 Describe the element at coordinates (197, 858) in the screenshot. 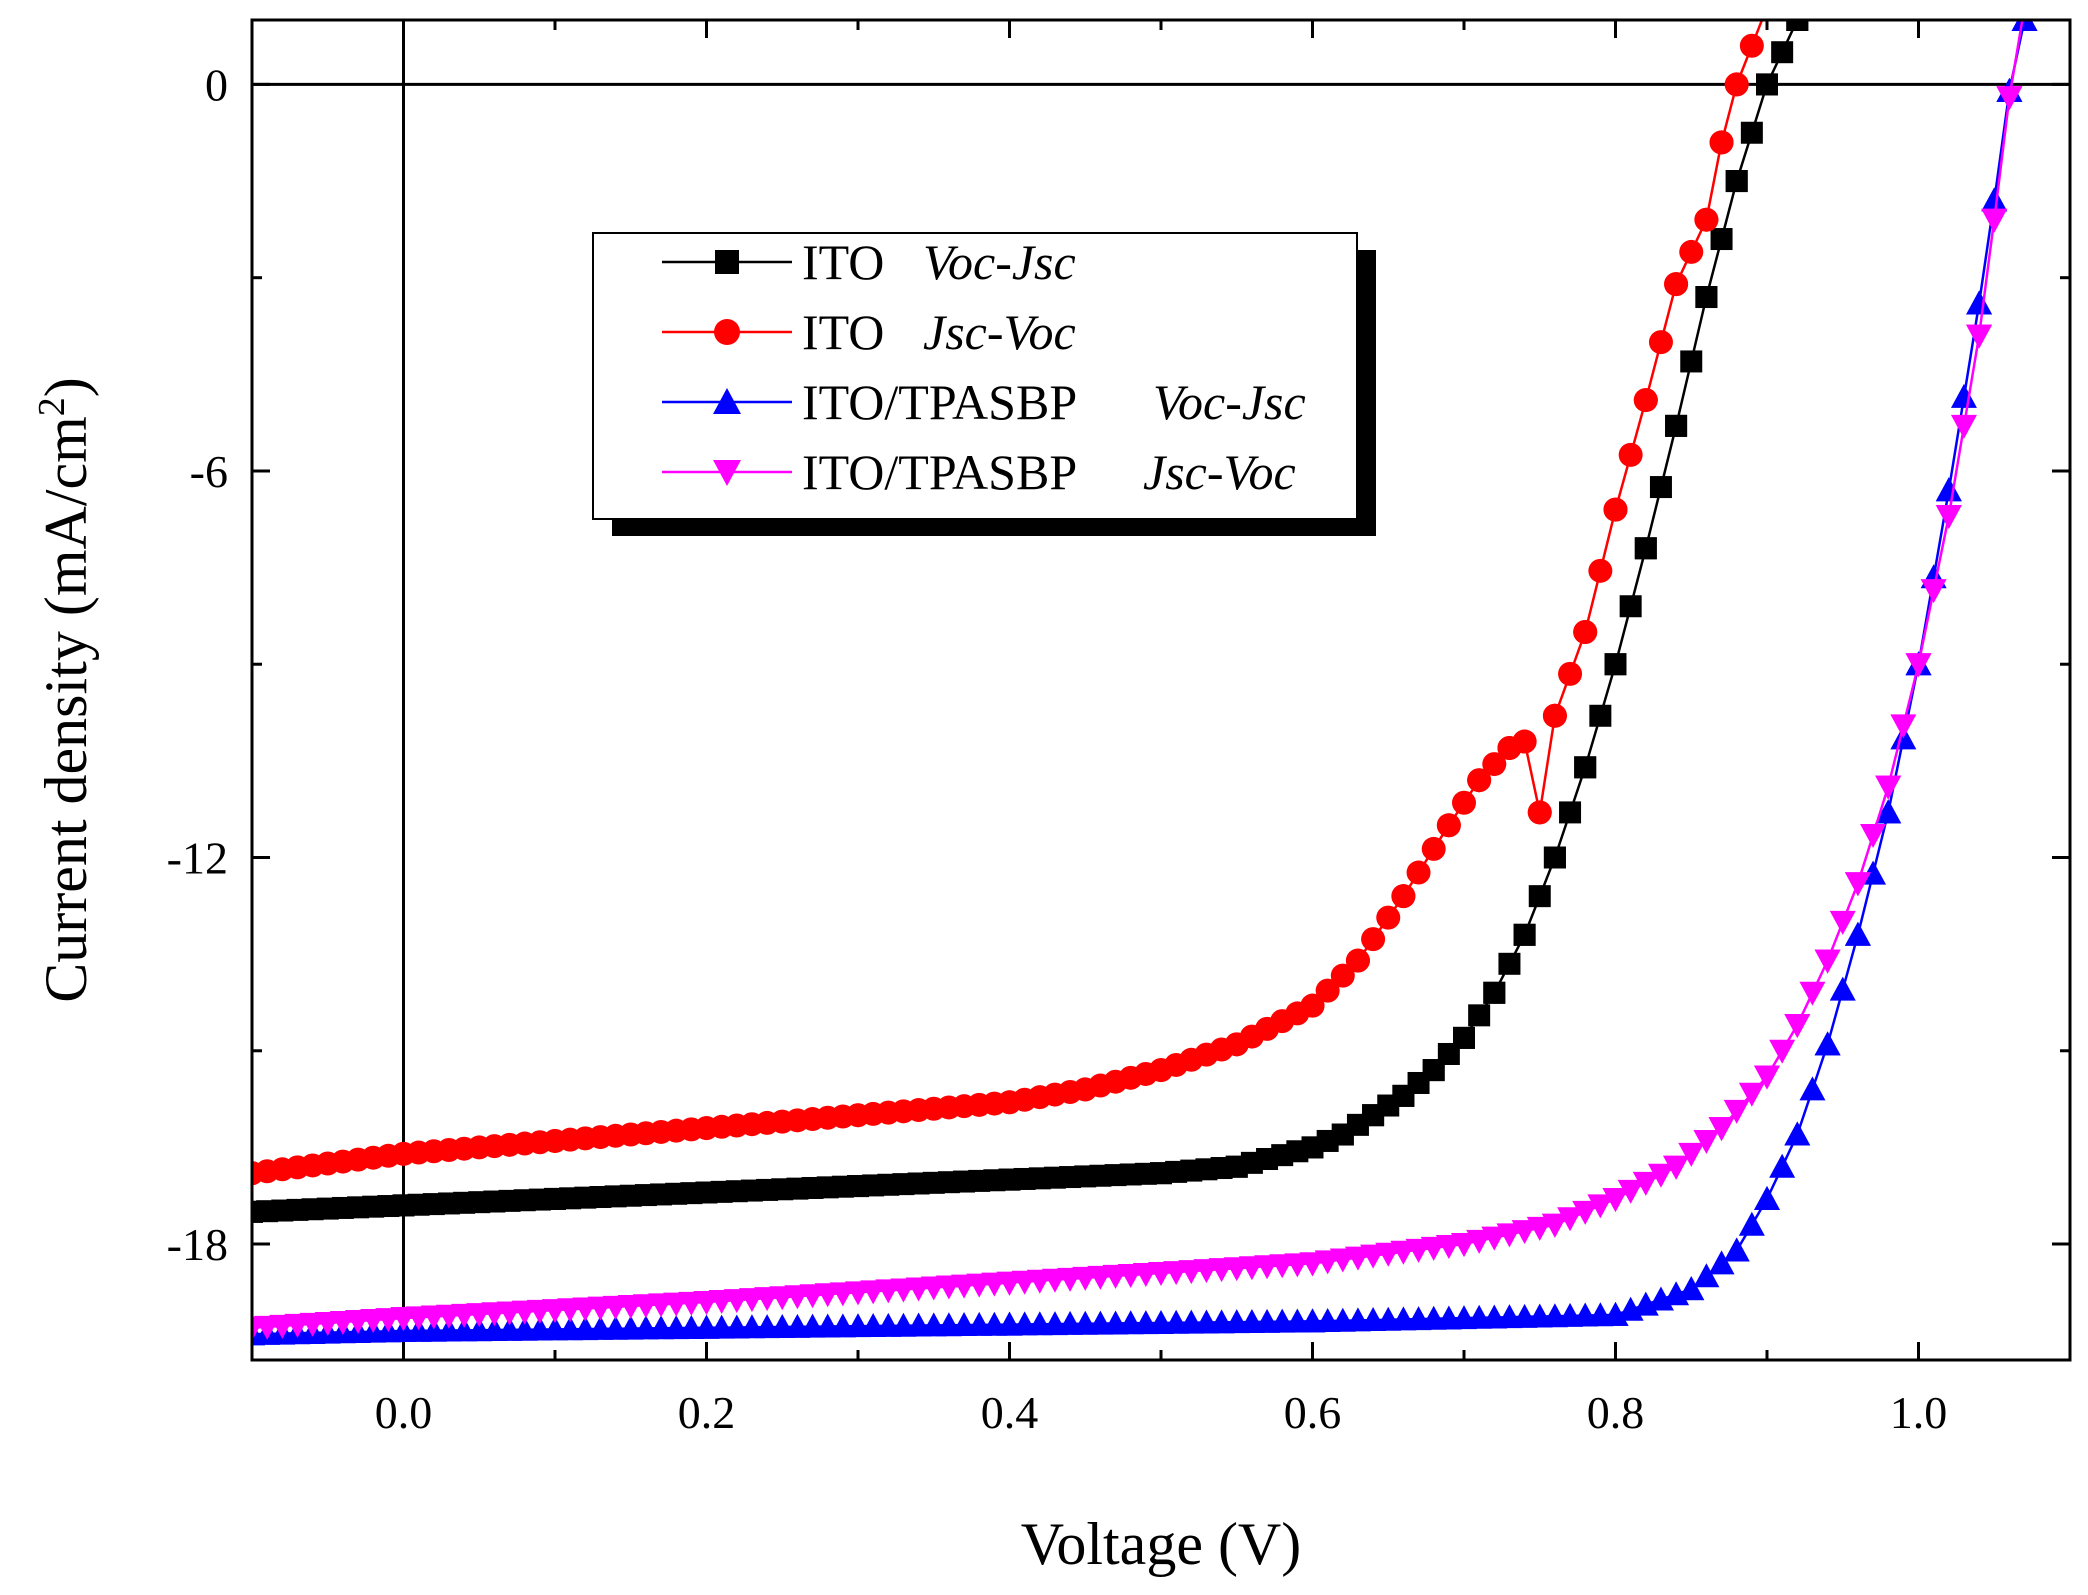

I see `y-tick-label: -12` at that location.